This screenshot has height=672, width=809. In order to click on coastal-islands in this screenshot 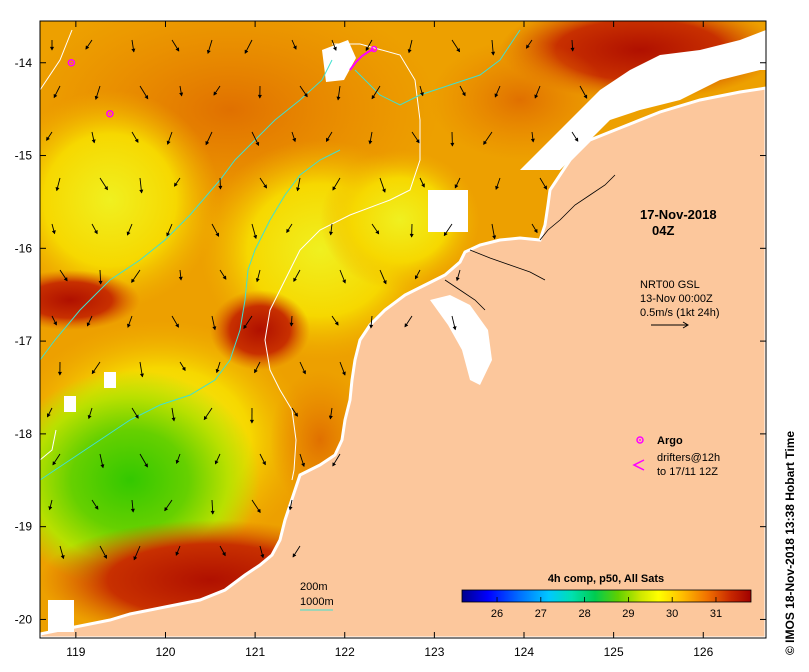, I will do `click(643, 100)`.